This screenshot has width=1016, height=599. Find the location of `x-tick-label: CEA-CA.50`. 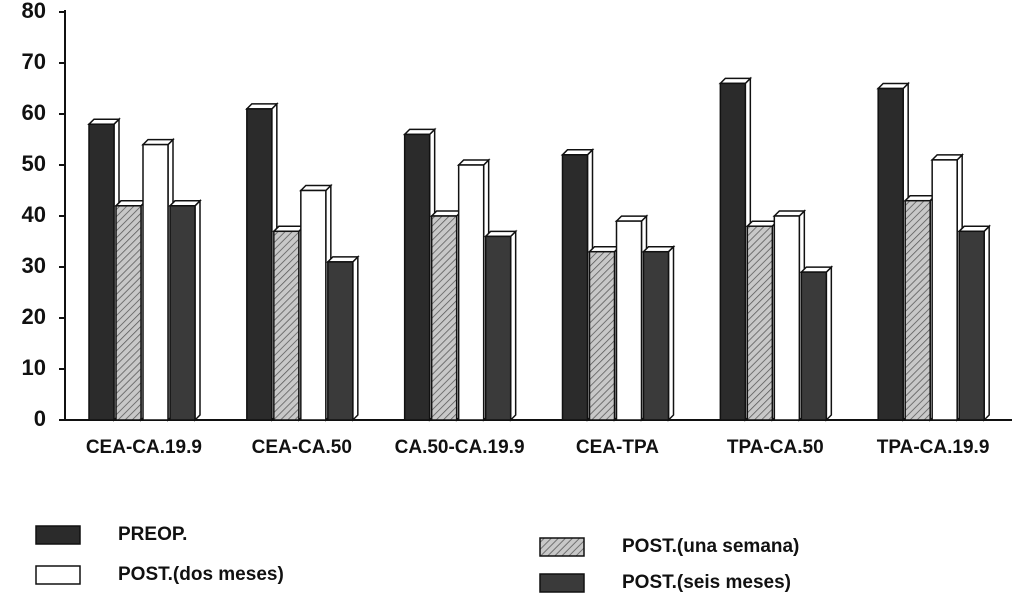

x-tick-label: CEA-CA.50 is located at coordinates (302, 447).